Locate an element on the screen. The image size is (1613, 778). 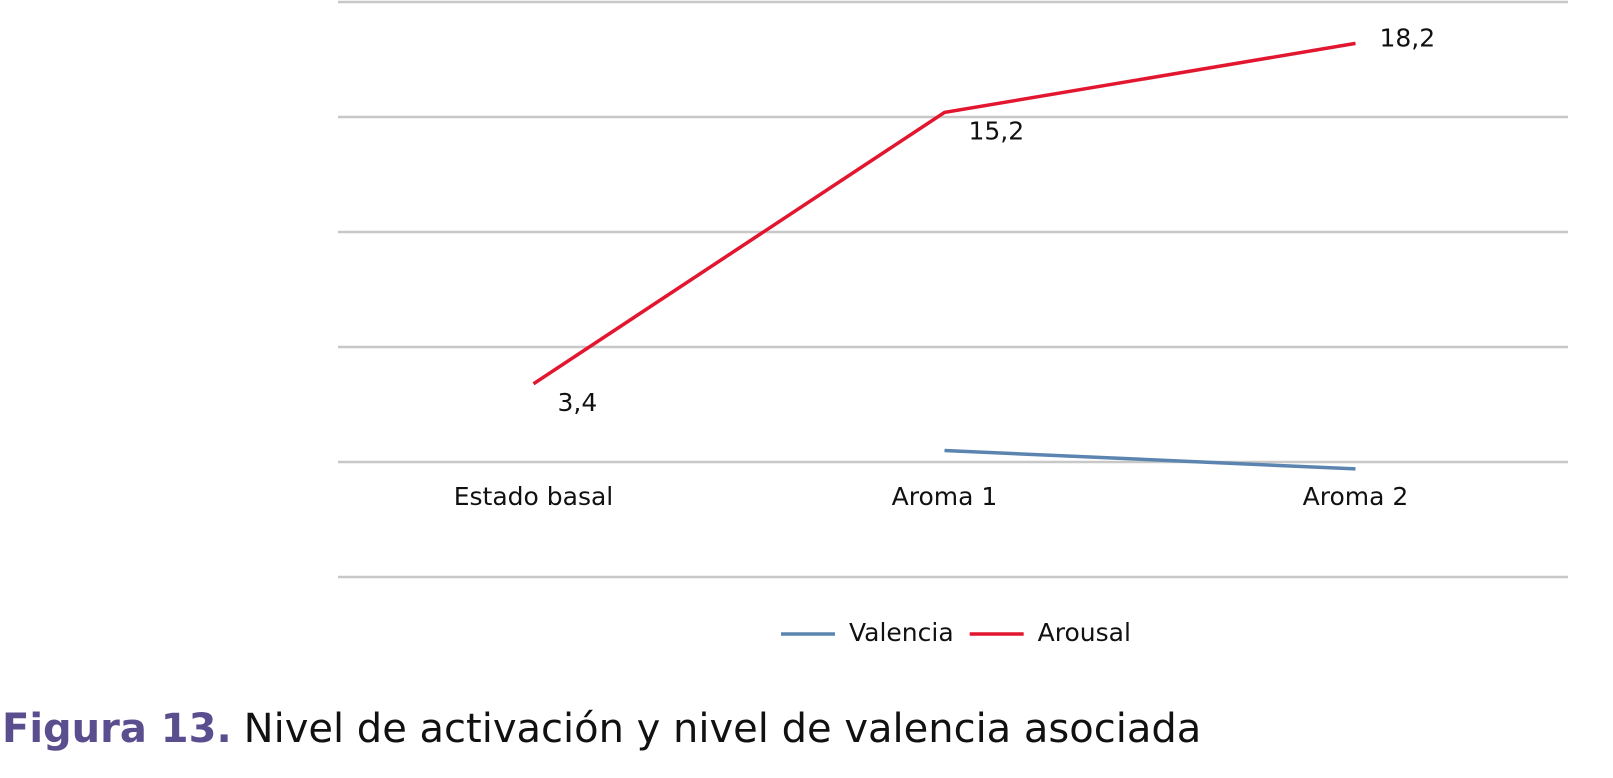
x-tick-label: Aroma 1 is located at coordinates (945, 496).